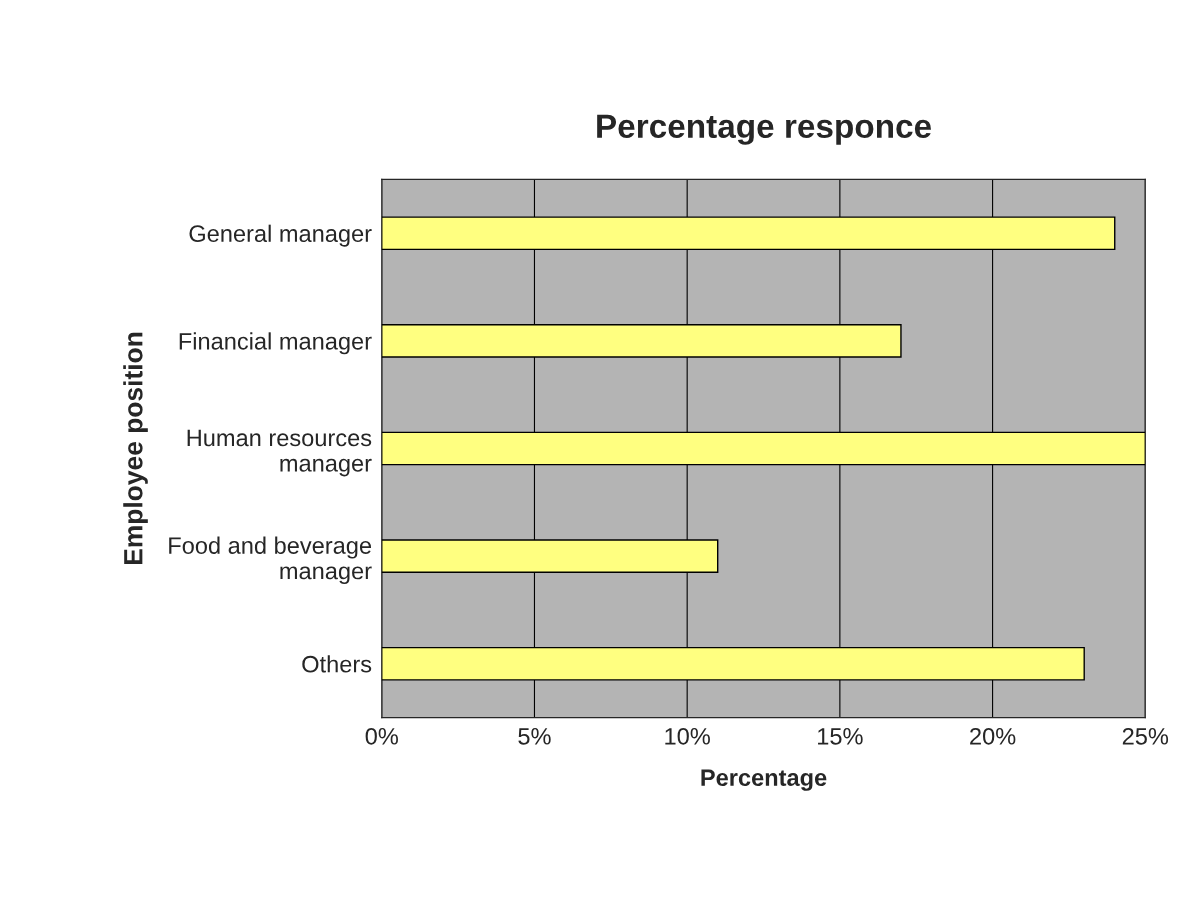  What do you see at coordinates (764, 780) in the screenshot?
I see `x-axis-title: Percentage` at bounding box center [764, 780].